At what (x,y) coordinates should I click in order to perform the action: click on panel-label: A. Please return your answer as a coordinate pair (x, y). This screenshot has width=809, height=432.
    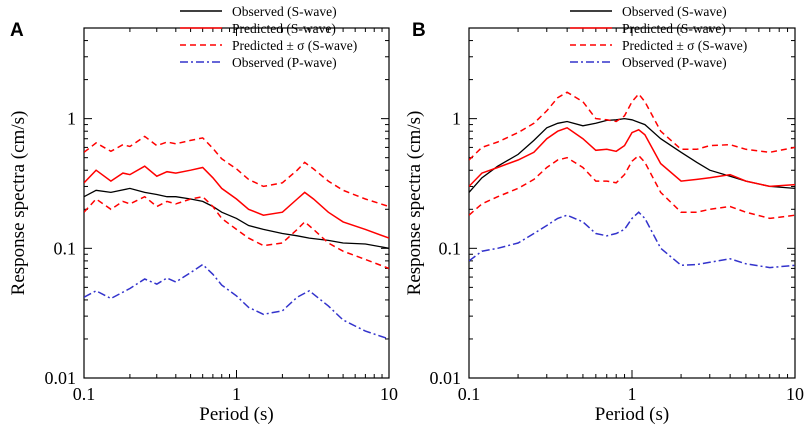
    Looking at the image, I should click on (17, 30).